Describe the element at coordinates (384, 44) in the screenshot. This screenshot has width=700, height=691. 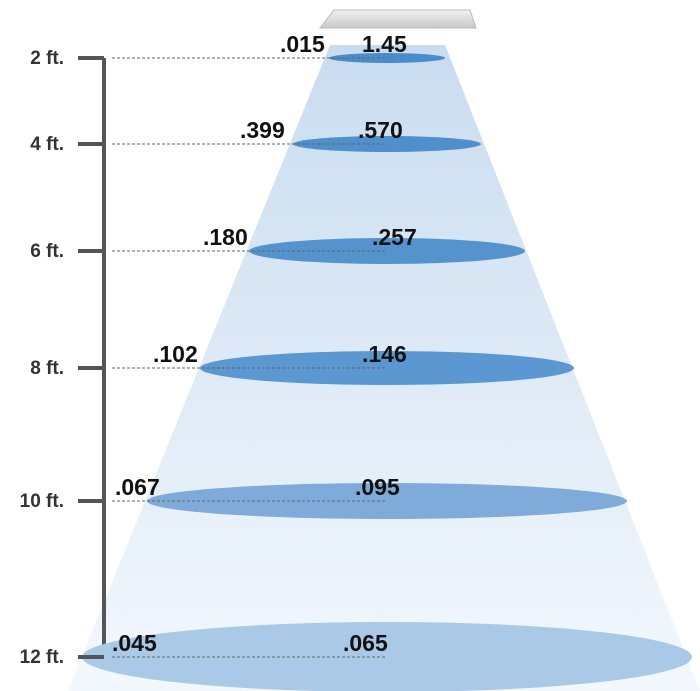
I see `center-value: 1.45` at that location.